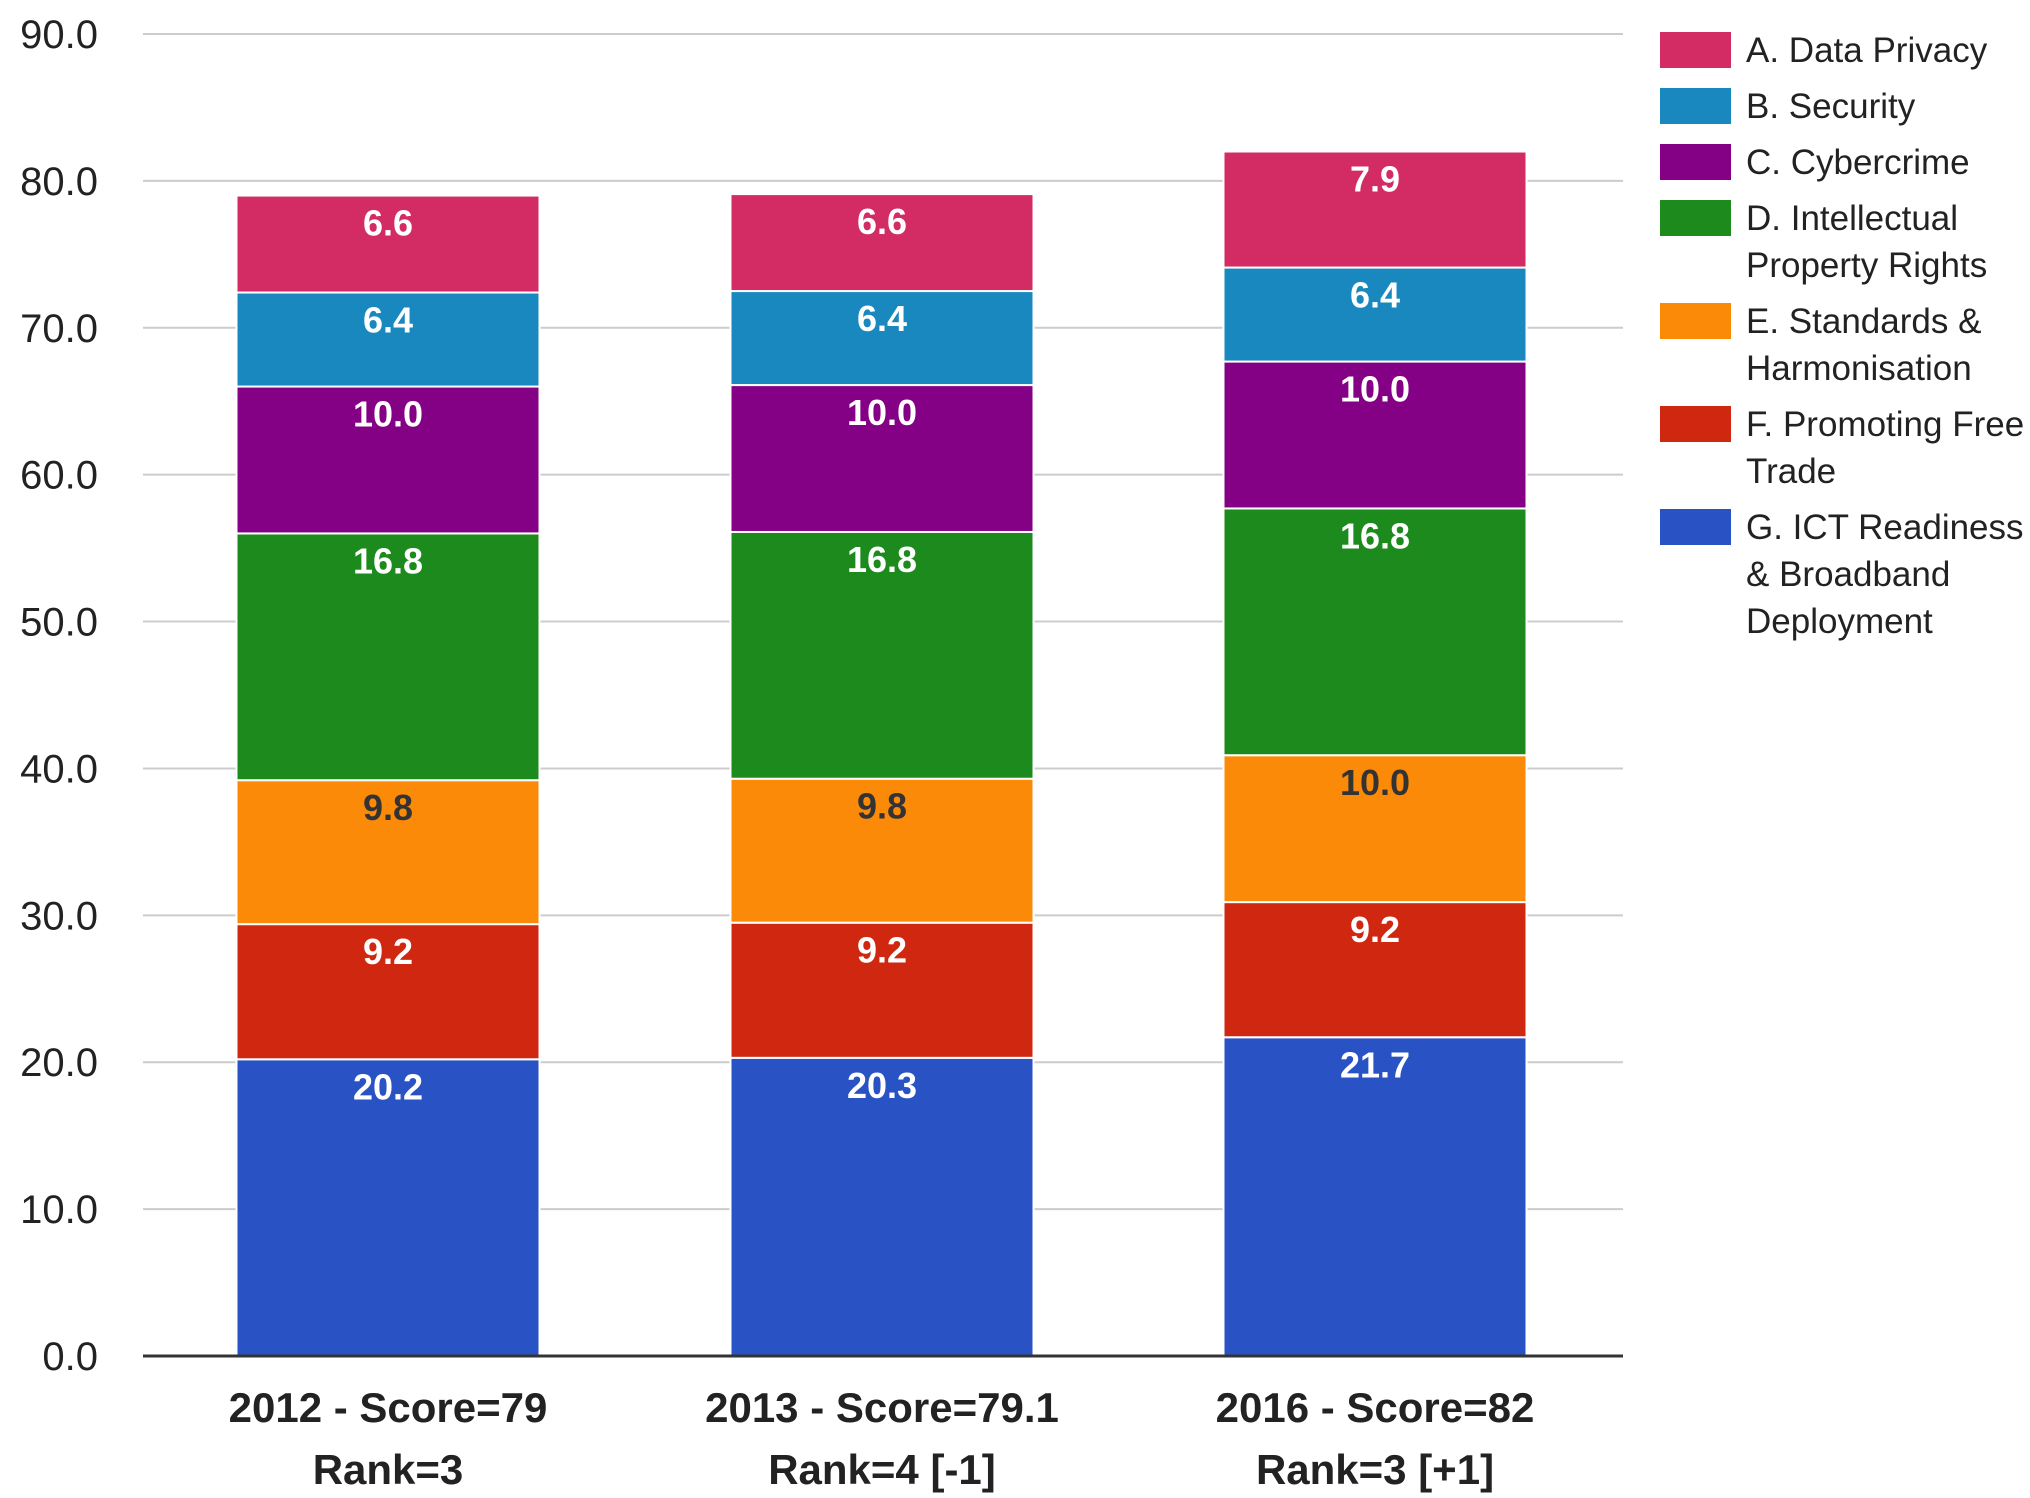 This screenshot has width=2030, height=1498. I want to click on legend-label: E. Standards &, so click(1863, 321).